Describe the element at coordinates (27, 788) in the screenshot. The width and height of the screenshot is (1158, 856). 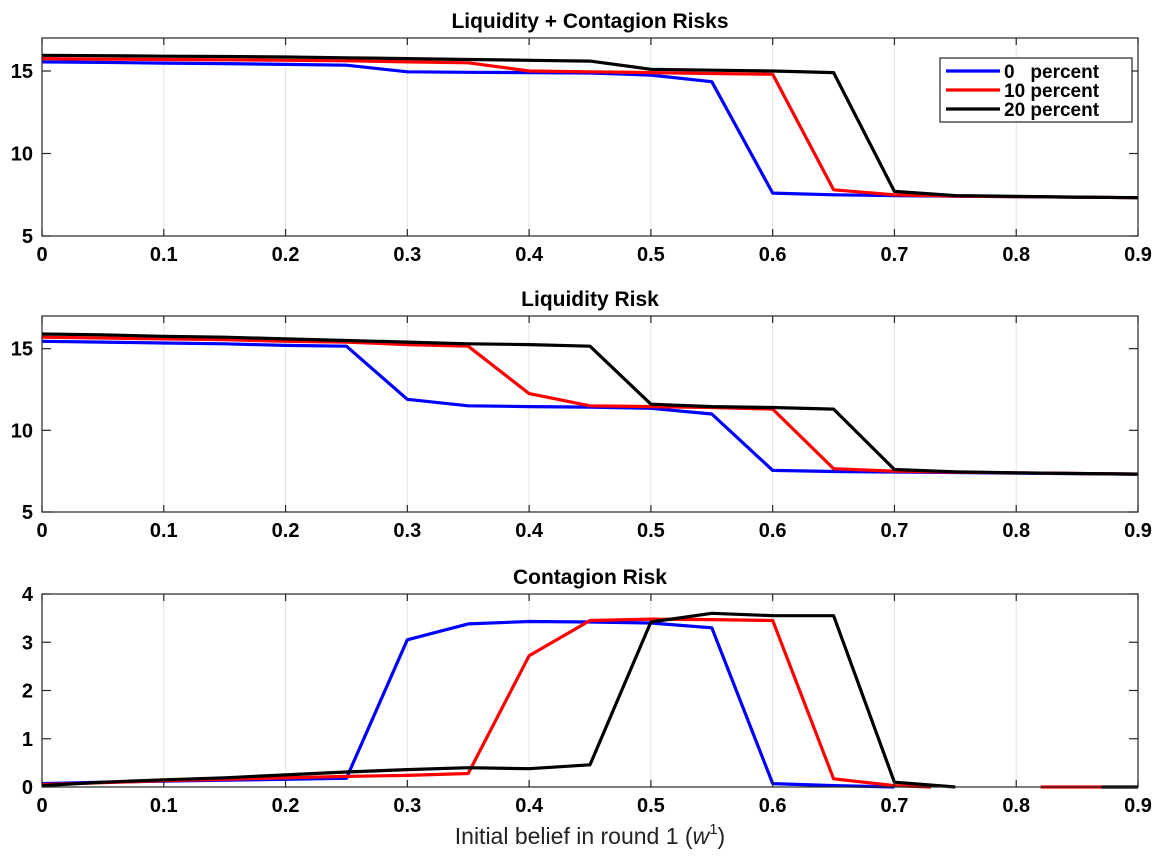
I see `y-tick-label: 0` at that location.